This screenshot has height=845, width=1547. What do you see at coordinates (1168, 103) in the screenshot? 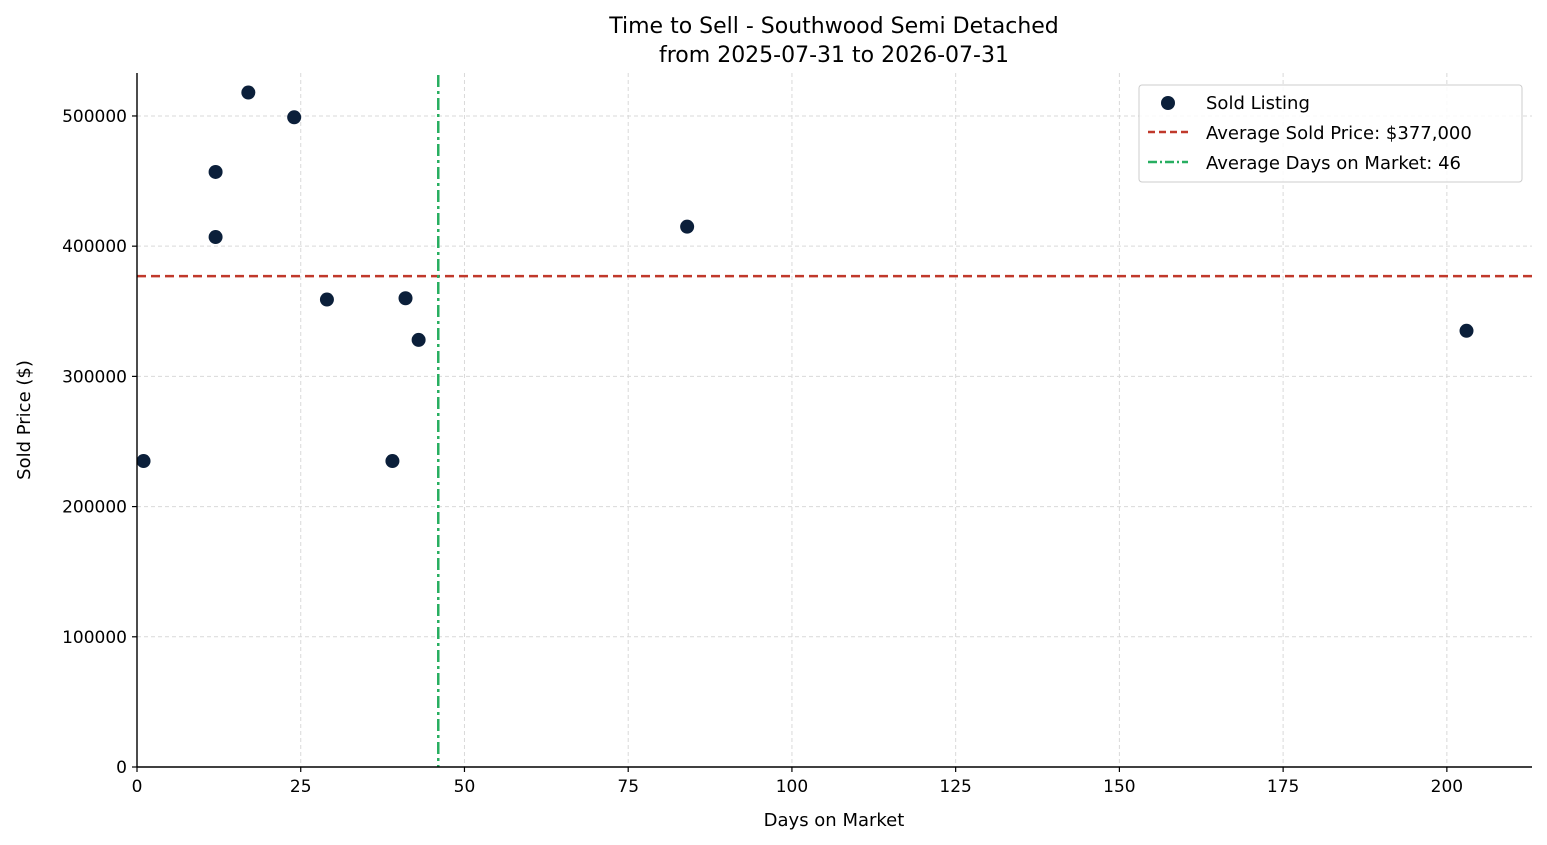
I see `legend-marker-sold-listing` at bounding box center [1168, 103].